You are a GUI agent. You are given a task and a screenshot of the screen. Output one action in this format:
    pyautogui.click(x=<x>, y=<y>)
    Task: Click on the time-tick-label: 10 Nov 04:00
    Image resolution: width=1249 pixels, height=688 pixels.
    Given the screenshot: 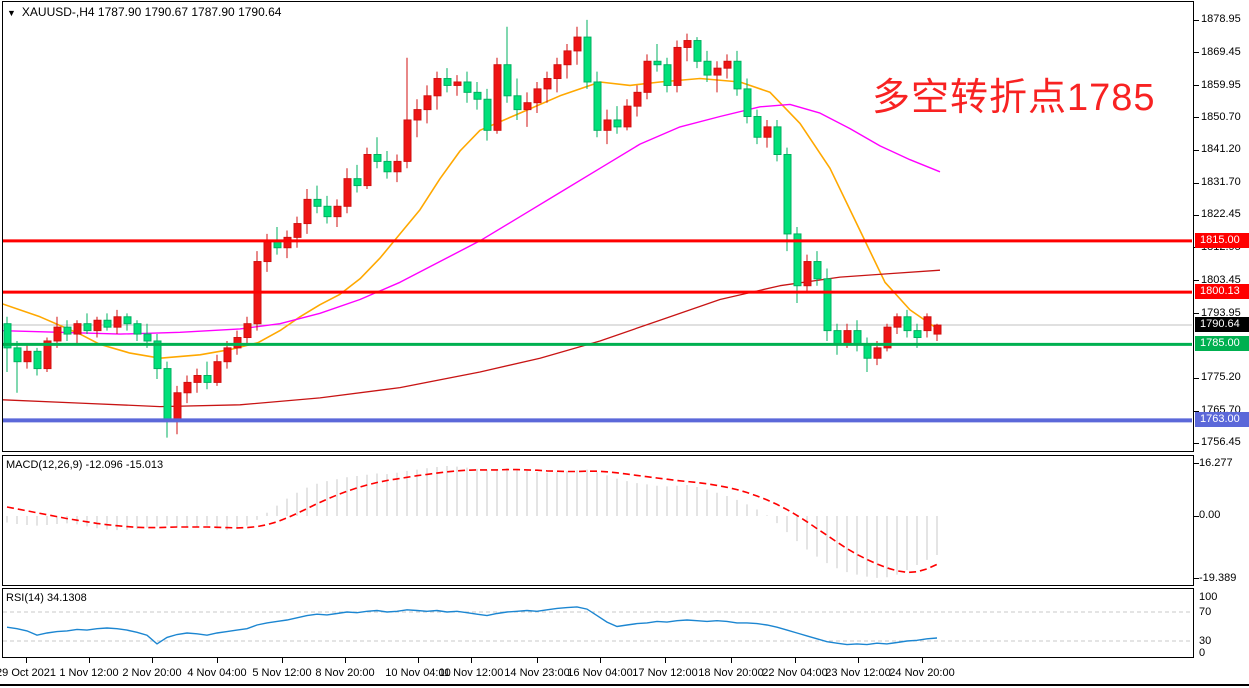 What is the action you would take?
    pyautogui.click(x=418, y=673)
    